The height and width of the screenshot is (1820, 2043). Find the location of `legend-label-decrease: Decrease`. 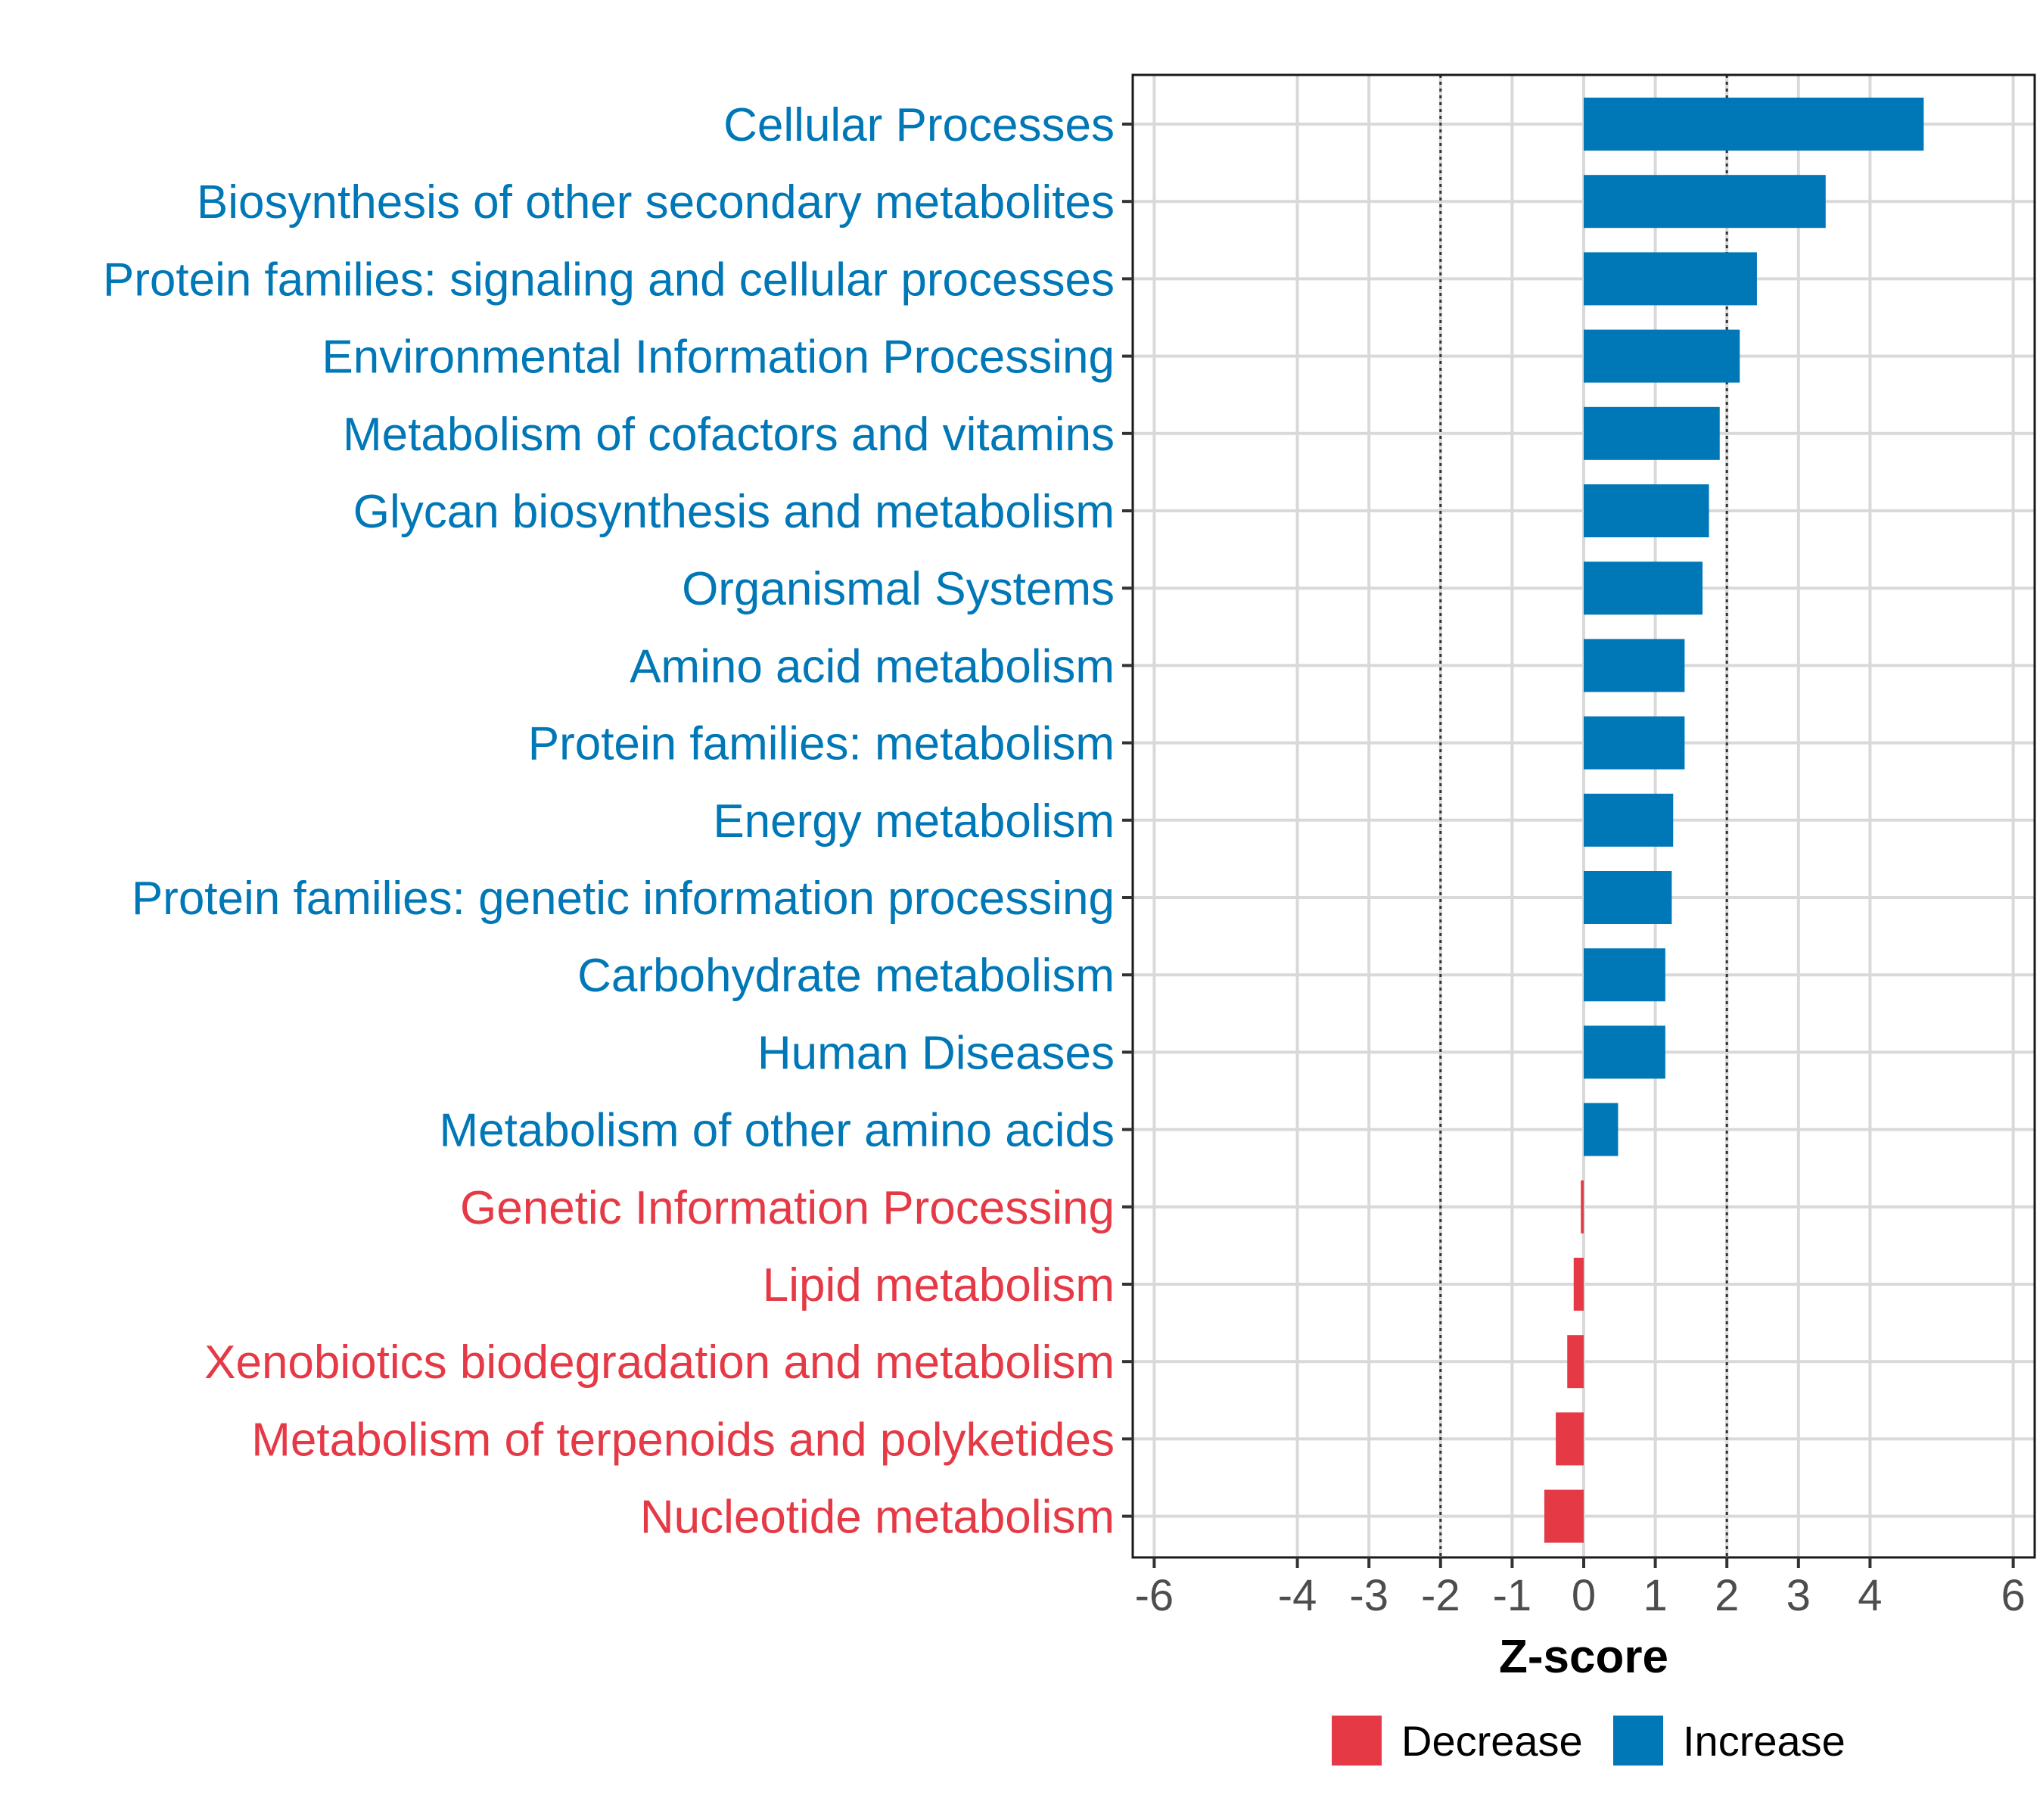

legend-label-decrease: Decrease is located at coordinates (1492, 1741).